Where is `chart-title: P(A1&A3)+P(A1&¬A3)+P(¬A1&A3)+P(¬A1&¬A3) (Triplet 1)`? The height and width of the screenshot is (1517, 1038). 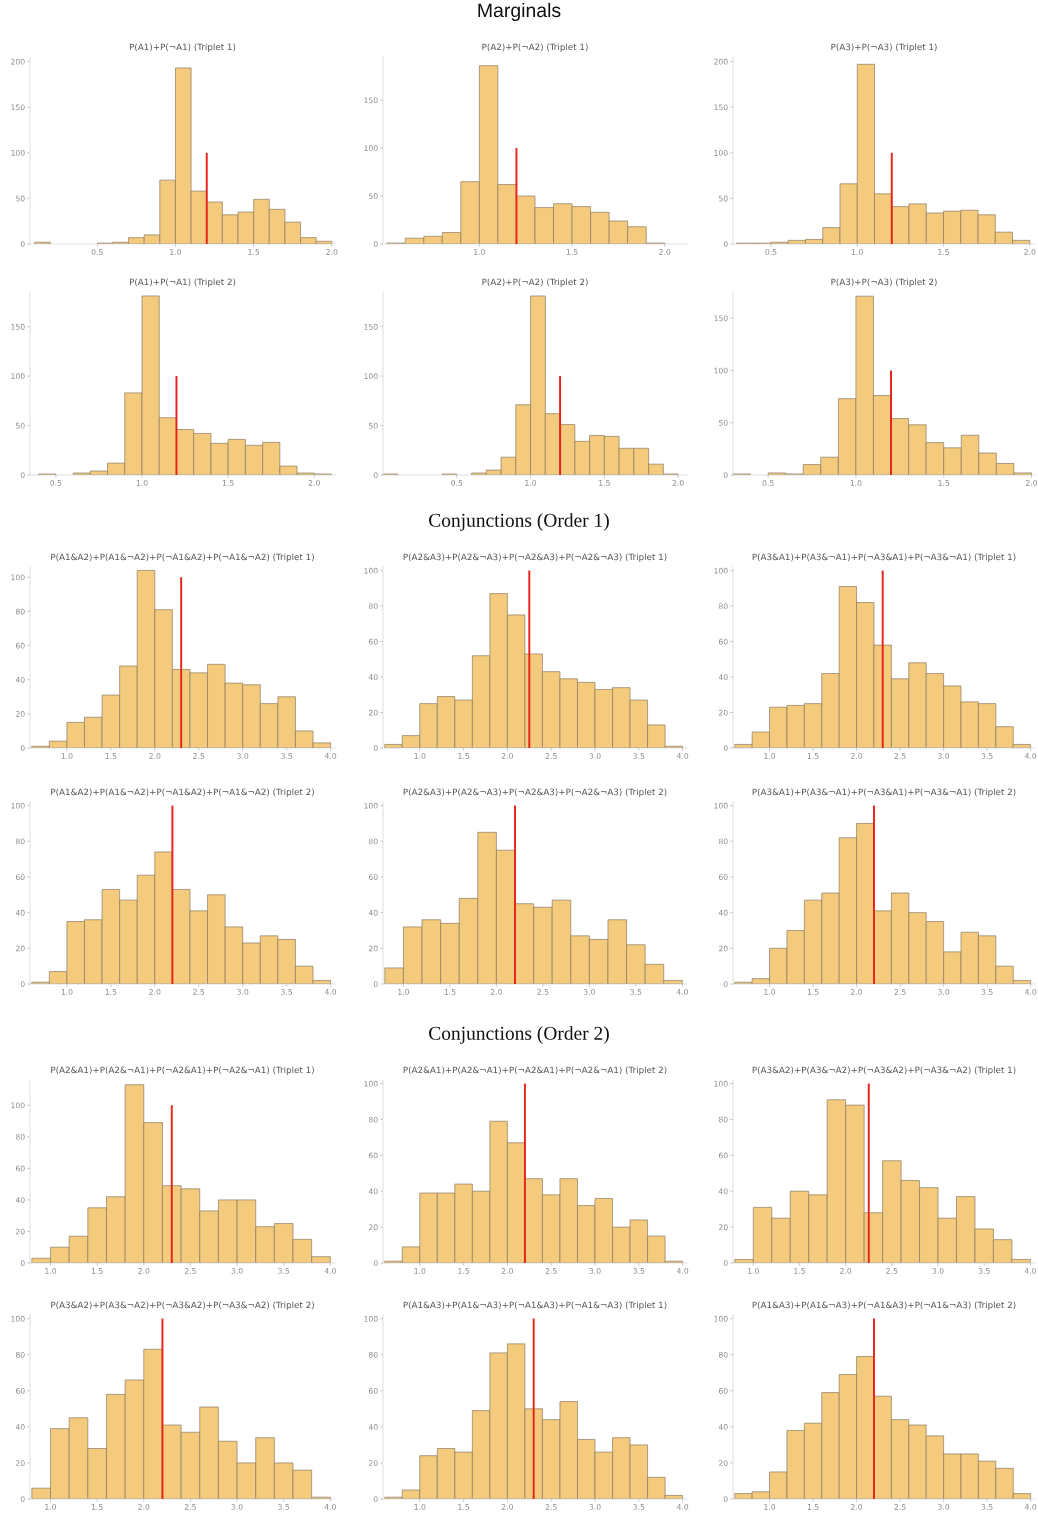 chart-title: P(A1&A3)+P(A1&¬A3)+P(¬A1&A3)+P(¬A1&¬A3) (Triplet 1) is located at coordinates (535, 1305).